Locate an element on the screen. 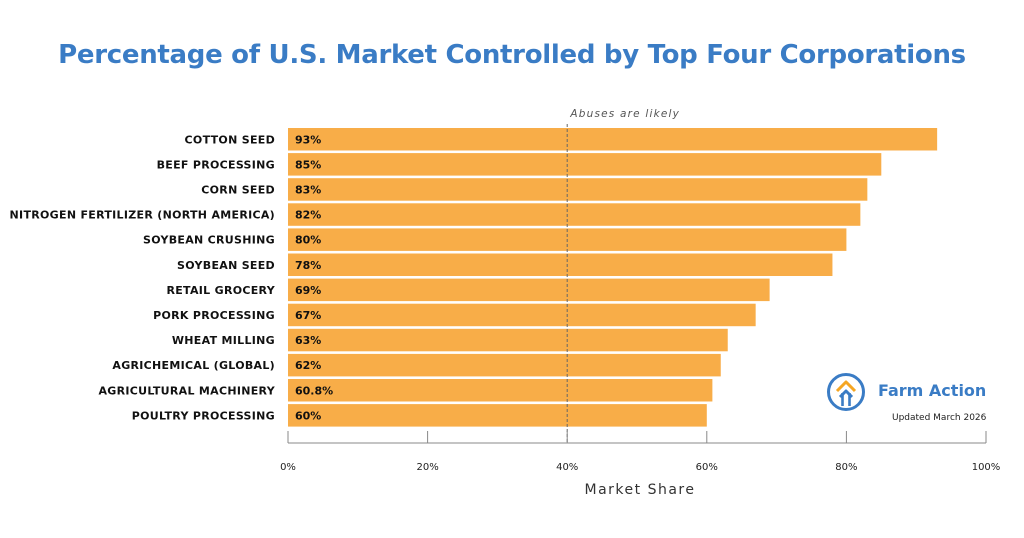 The image size is (1024, 538). x-tick-label: 20% is located at coordinates (427, 467).